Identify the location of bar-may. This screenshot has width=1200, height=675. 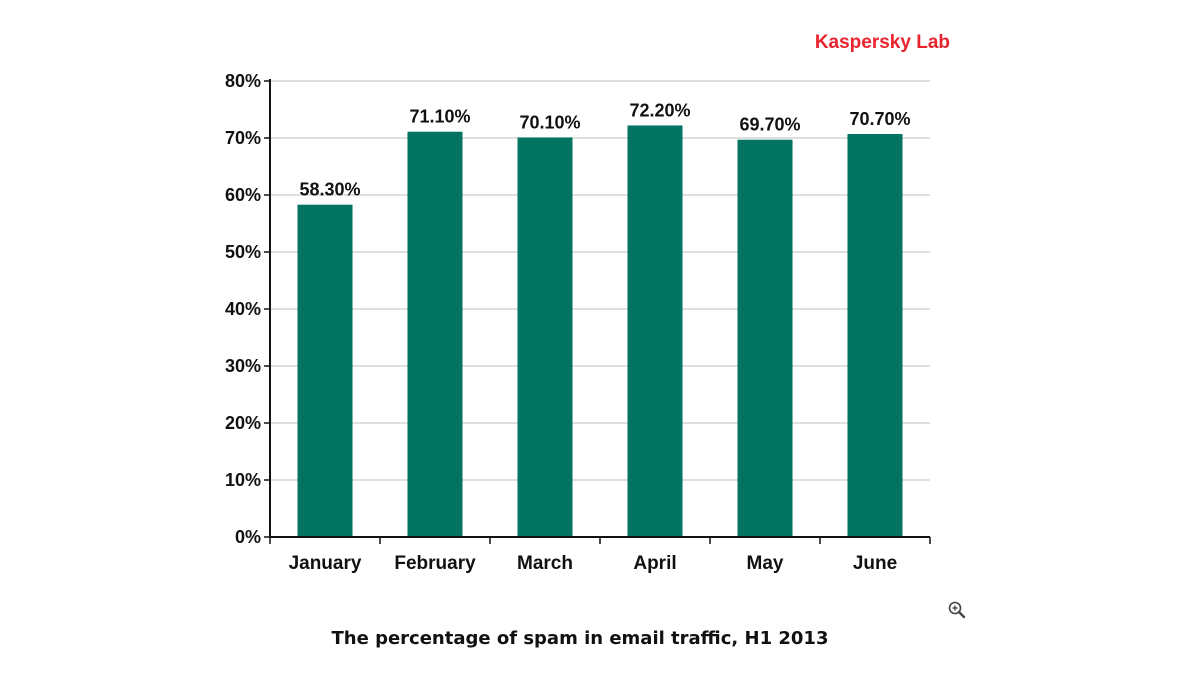
(765, 338).